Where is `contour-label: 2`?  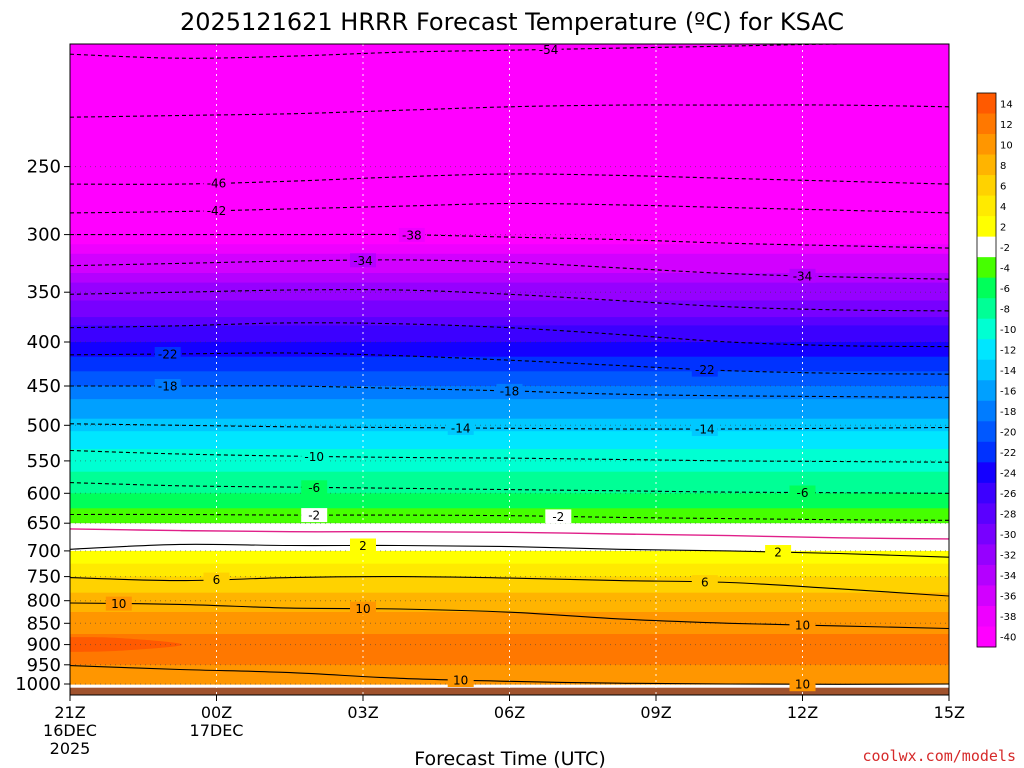
contour-label: 2 is located at coordinates (778, 553).